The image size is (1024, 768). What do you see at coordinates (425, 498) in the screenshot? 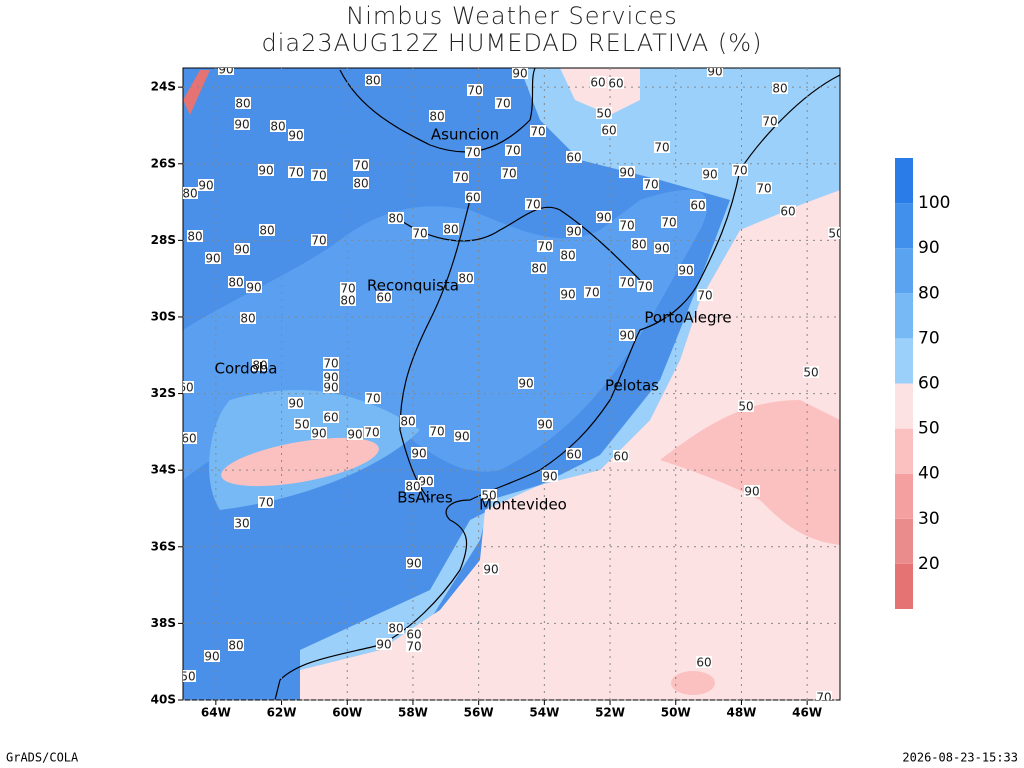
I see `city-label: BsAires` at bounding box center [425, 498].